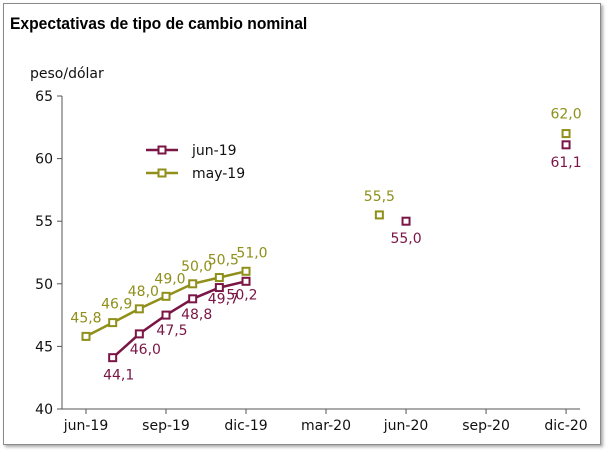  I want to click on x-tick-label: mar-20, so click(326, 426).